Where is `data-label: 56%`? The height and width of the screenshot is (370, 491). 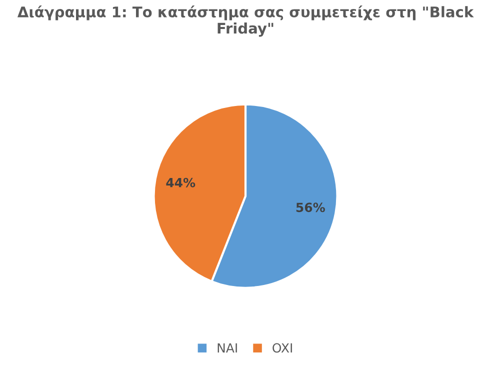
data-label: 56% is located at coordinates (310, 207).